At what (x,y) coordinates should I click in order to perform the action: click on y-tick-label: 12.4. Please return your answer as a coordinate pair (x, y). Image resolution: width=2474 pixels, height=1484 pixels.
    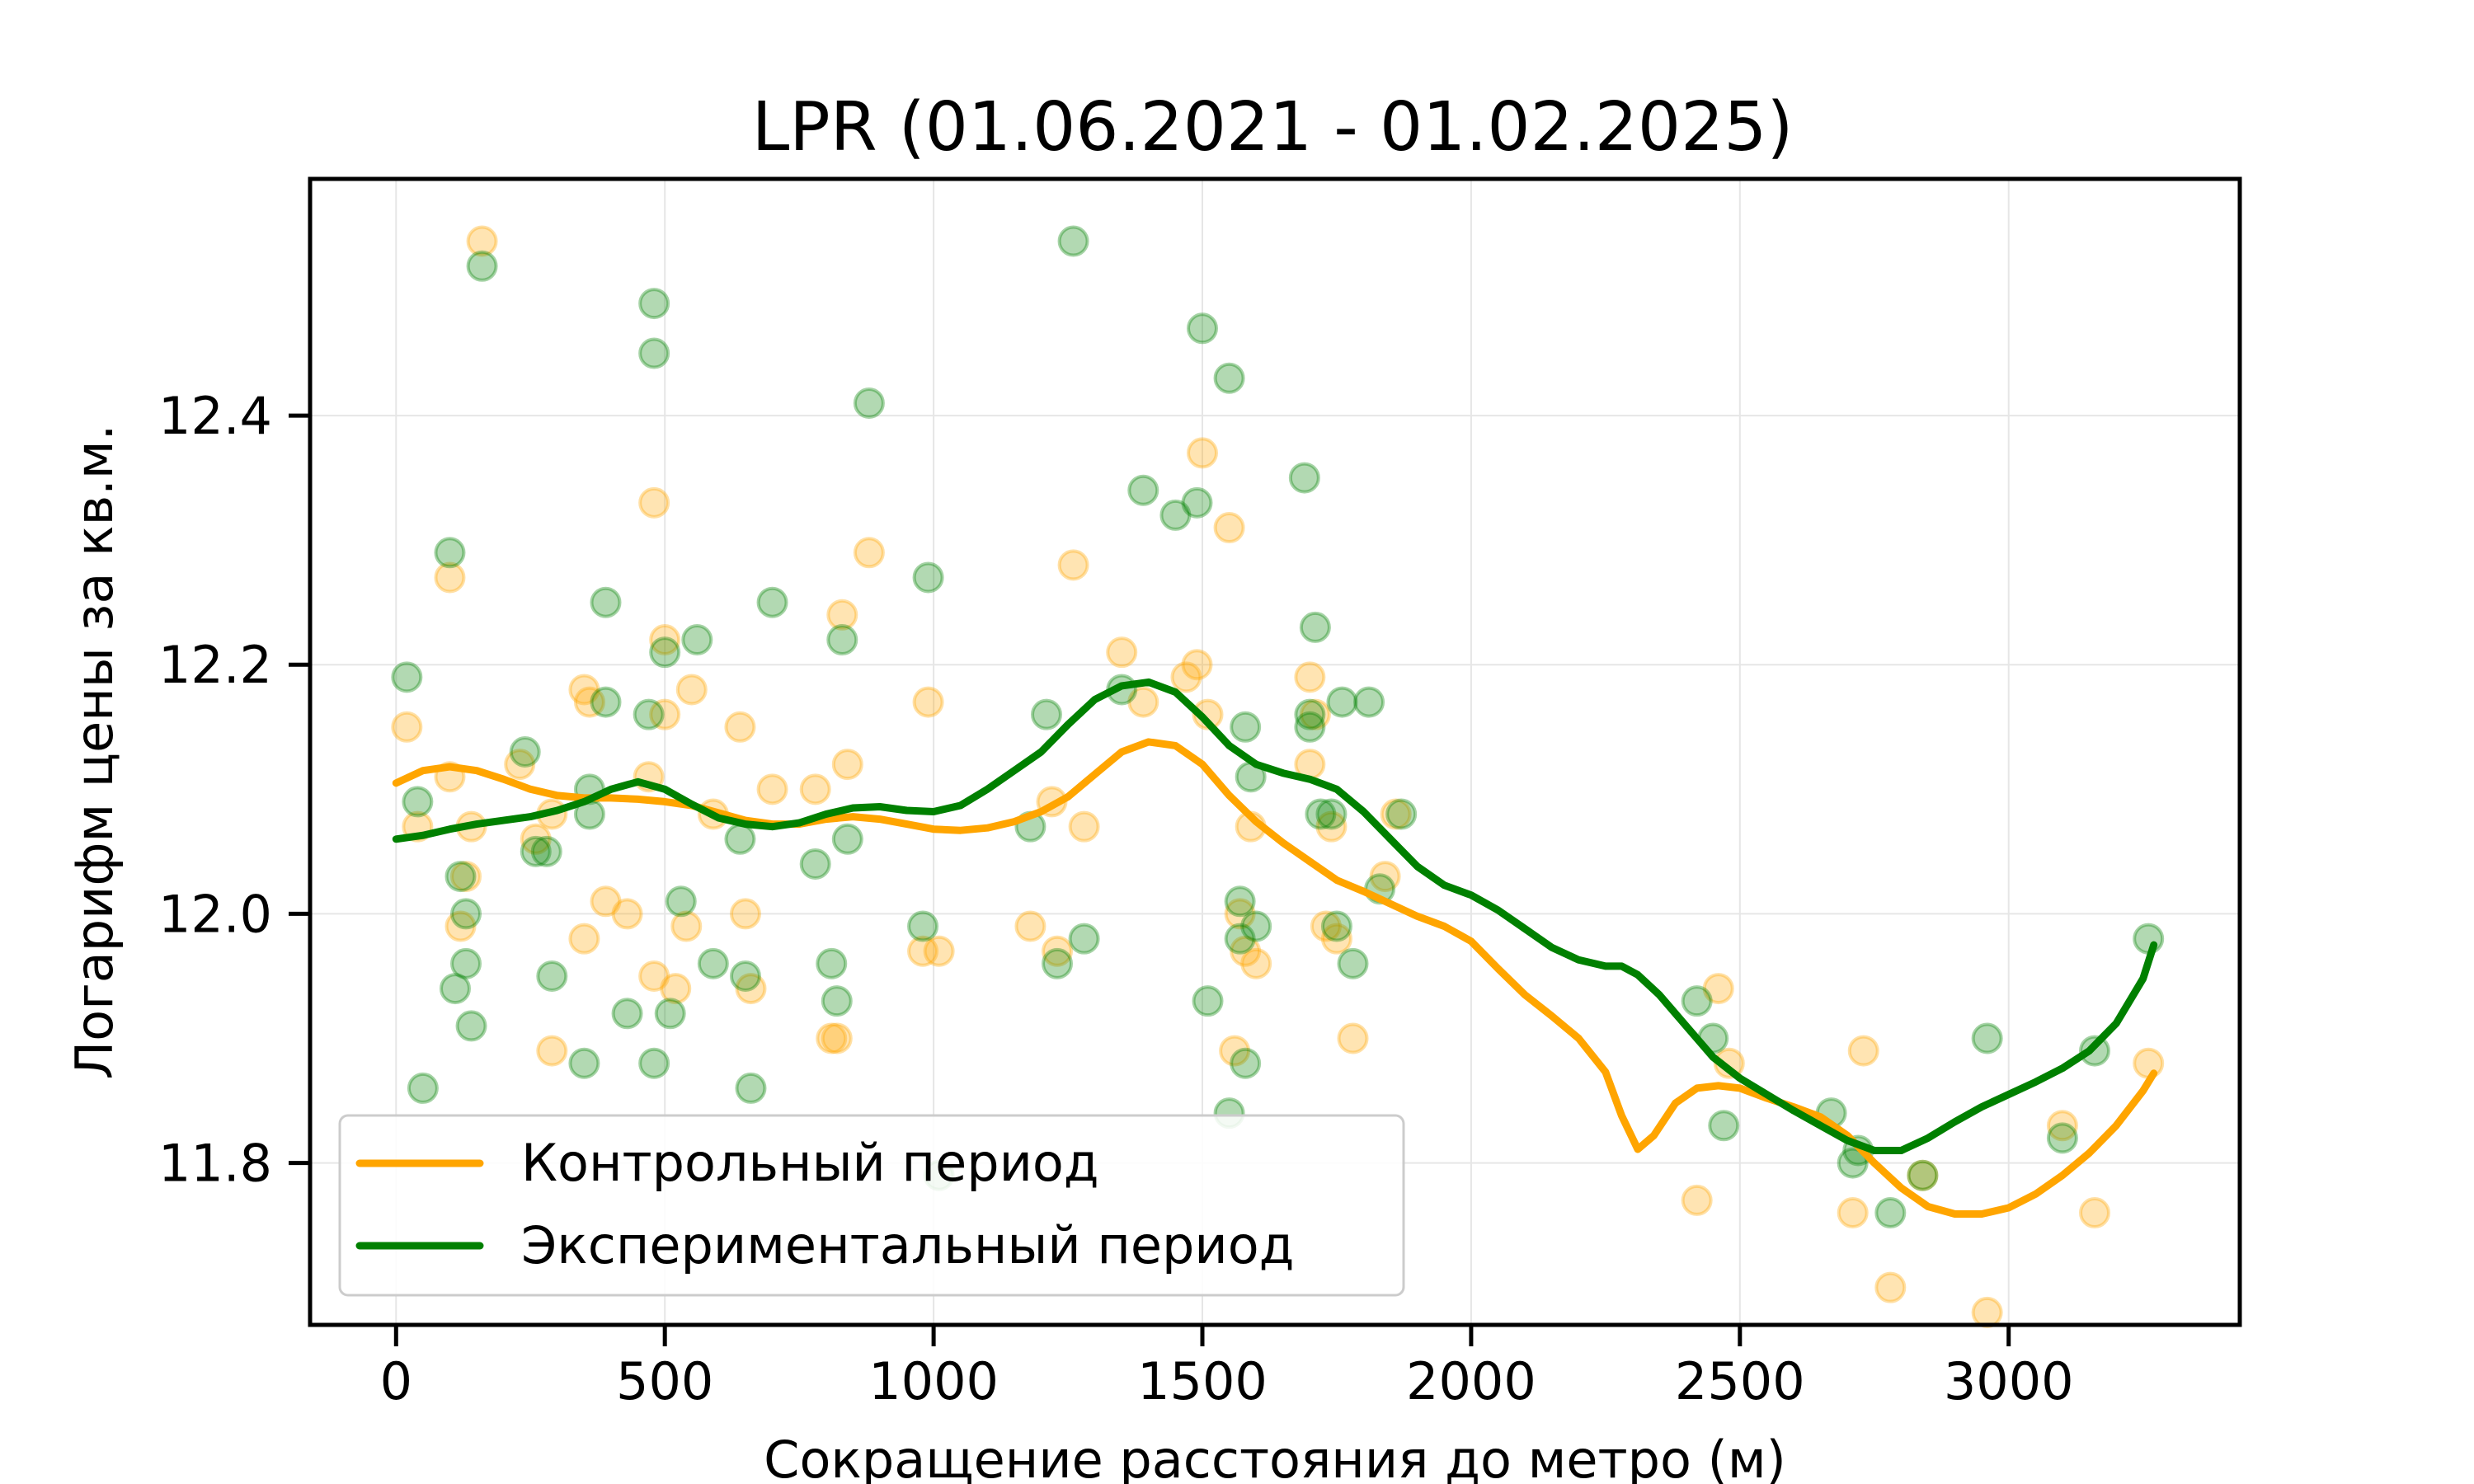
    Looking at the image, I should click on (215, 416).